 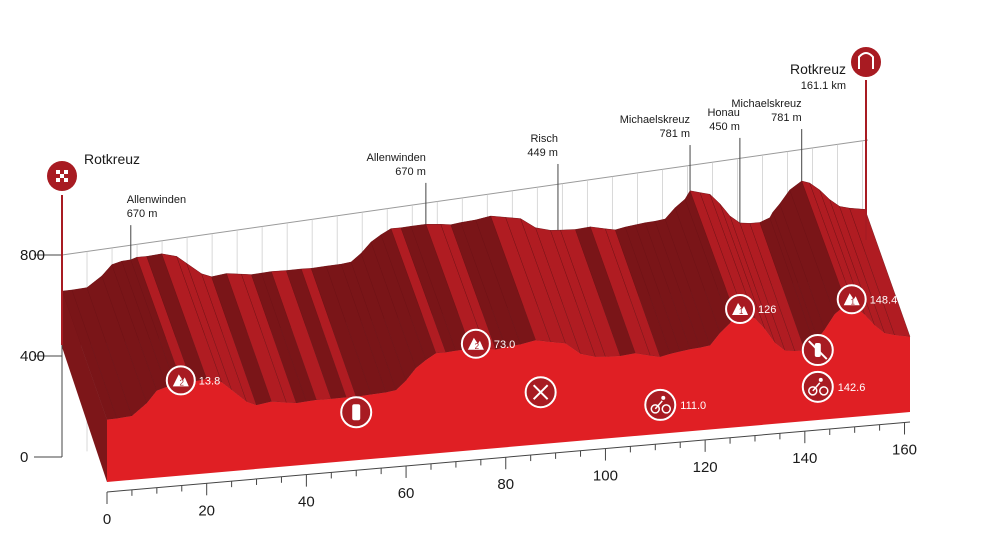 I want to click on x-tick-label: 0, so click(x=107, y=519).